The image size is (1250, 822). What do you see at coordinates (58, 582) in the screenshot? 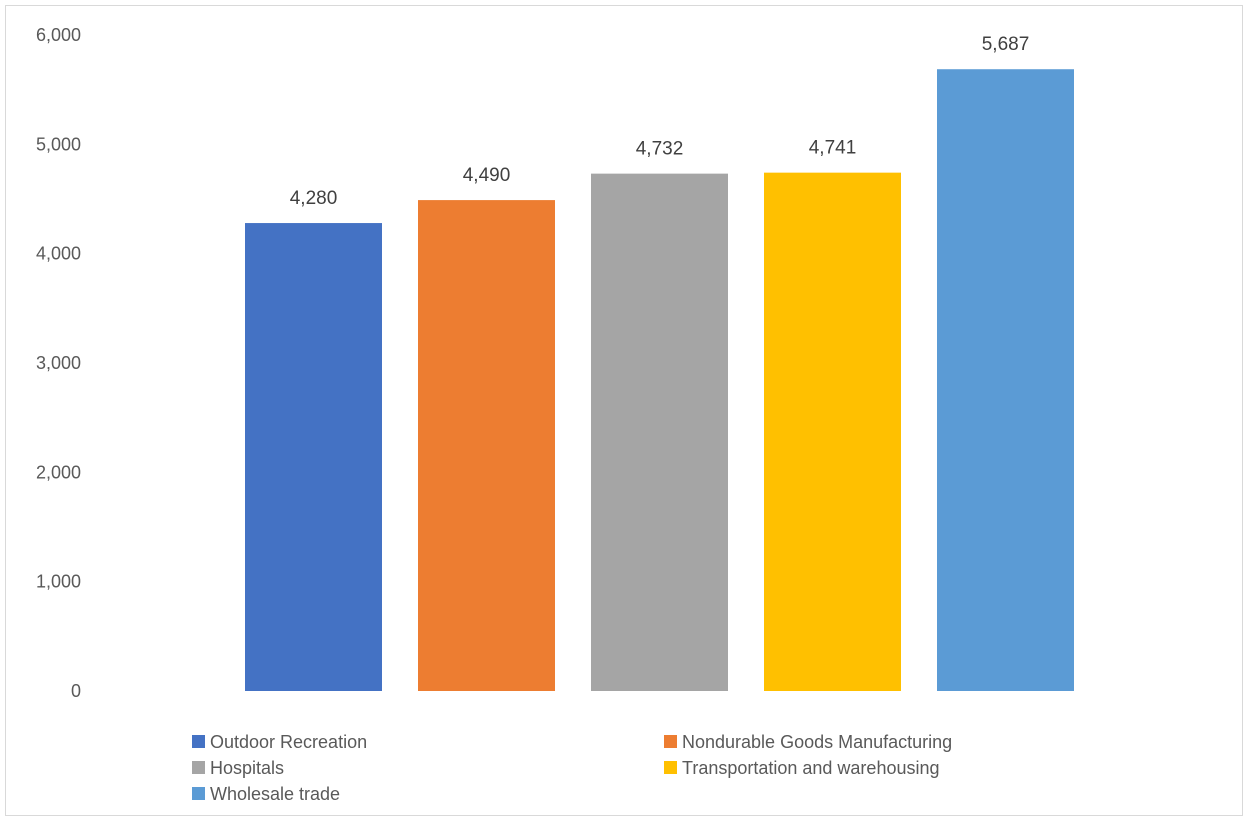
I see `y-tick-label: 1,000` at bounding box center [58, 582].